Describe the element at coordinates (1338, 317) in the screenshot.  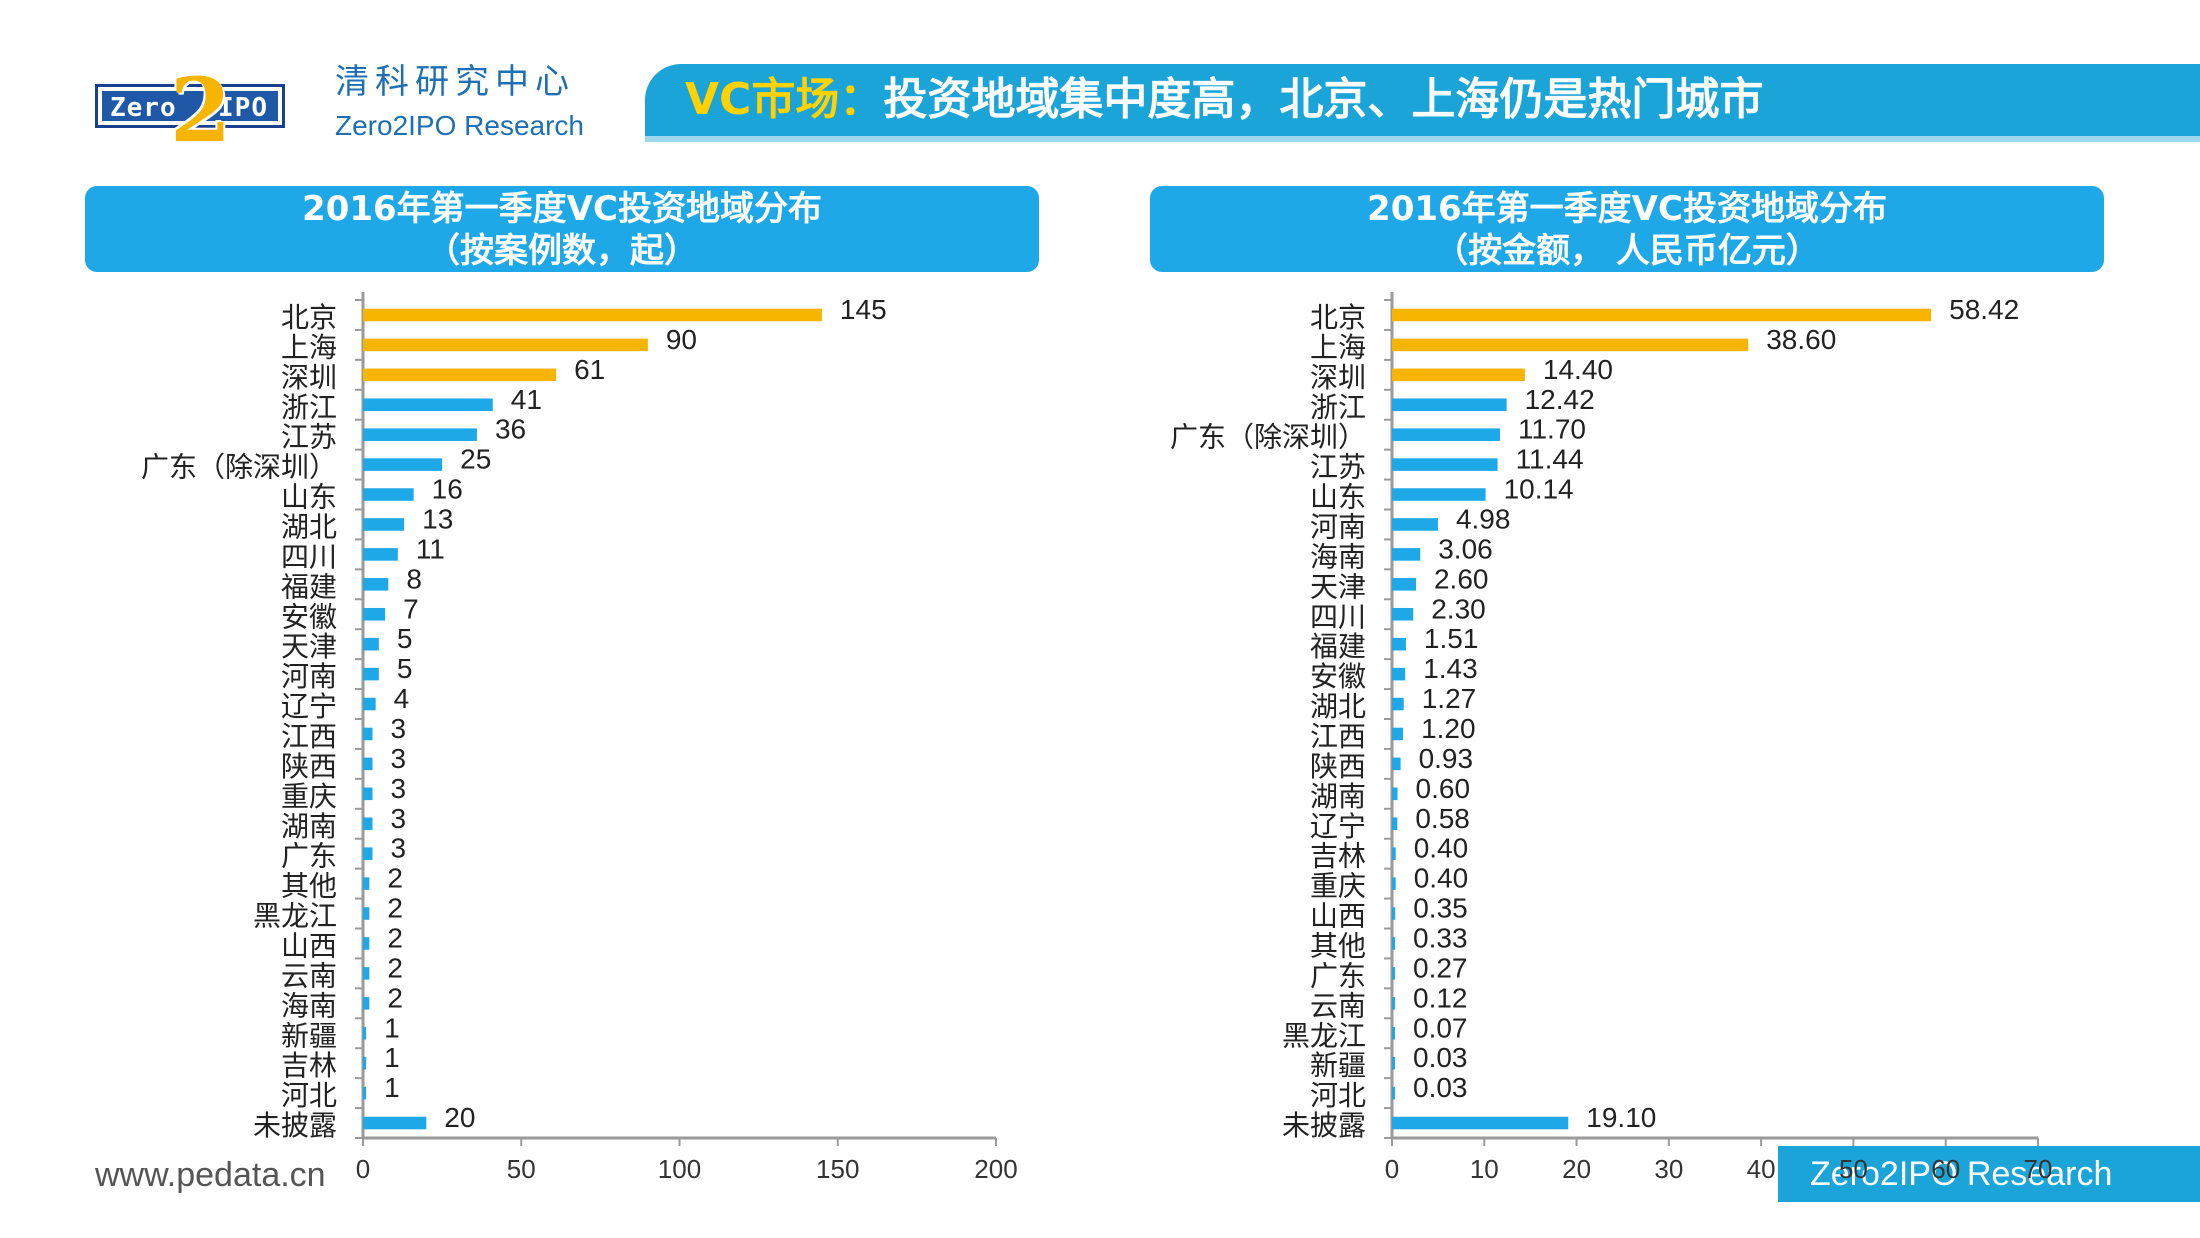
I see `right-category-label: 北京` at that location.